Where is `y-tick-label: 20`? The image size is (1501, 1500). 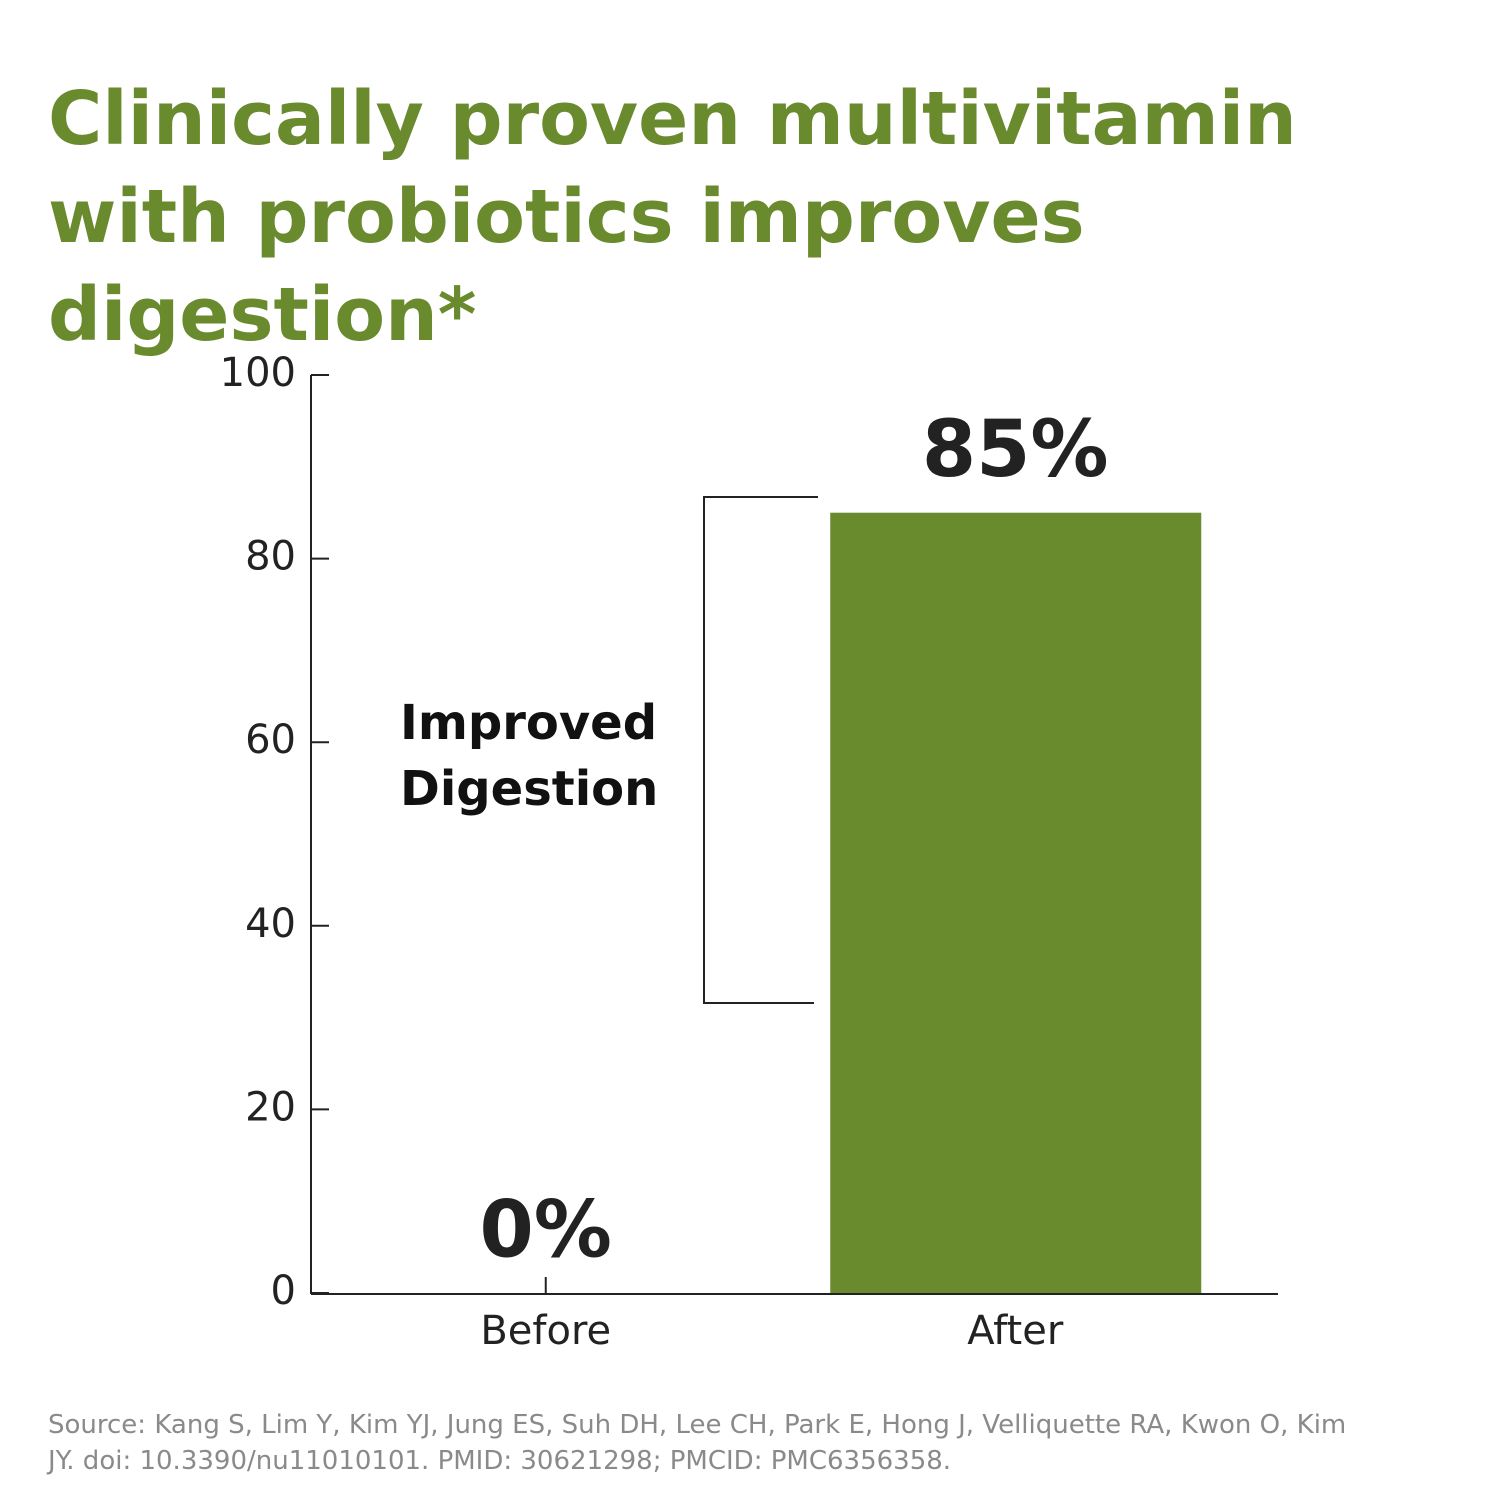
y-tick-label: 20 is located at coordinates (270, 1107).